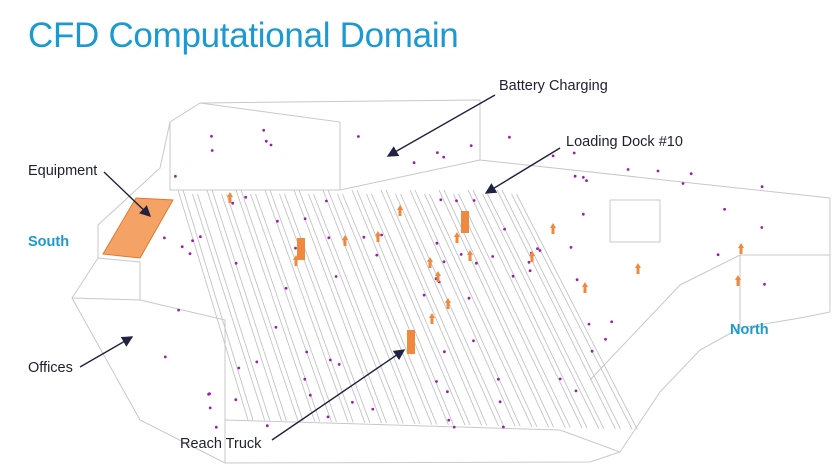  Describe the element at coordinates (221, 444) in the screenshot. I see `reach-truck-label: Reach Truck` at that location.